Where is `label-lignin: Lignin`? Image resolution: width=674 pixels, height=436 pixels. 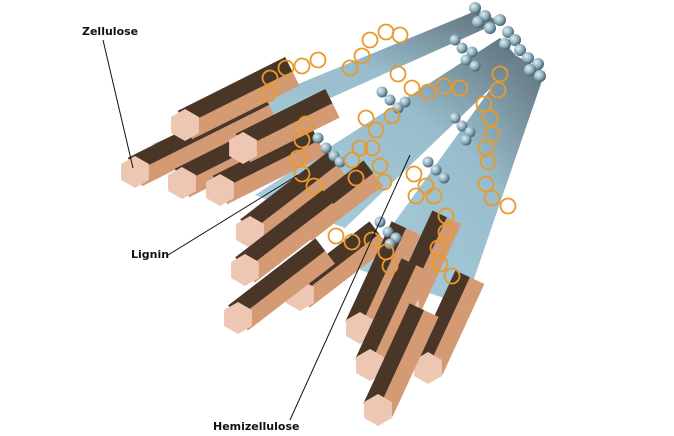
label-lignin: Lignin is located at coordinates (150, 254).